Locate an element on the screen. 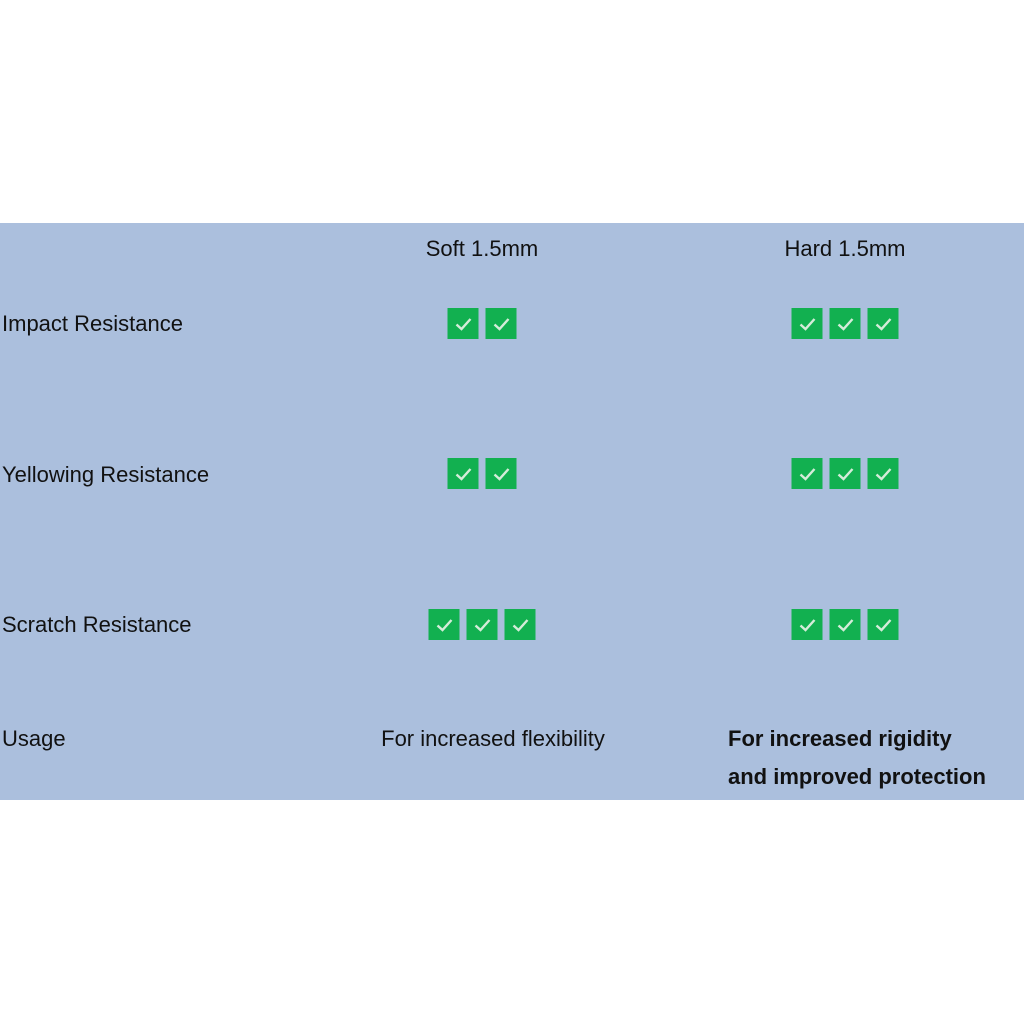 The image size is (1024, 1024). usage-hard-line1: For increased rigidity is located at coordinates (840, 738).